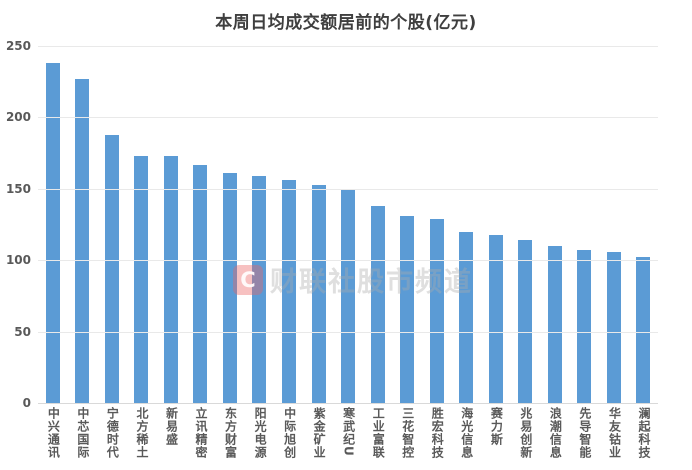  I want to click on y-axis-tick-label: 50, so click(22, 331).